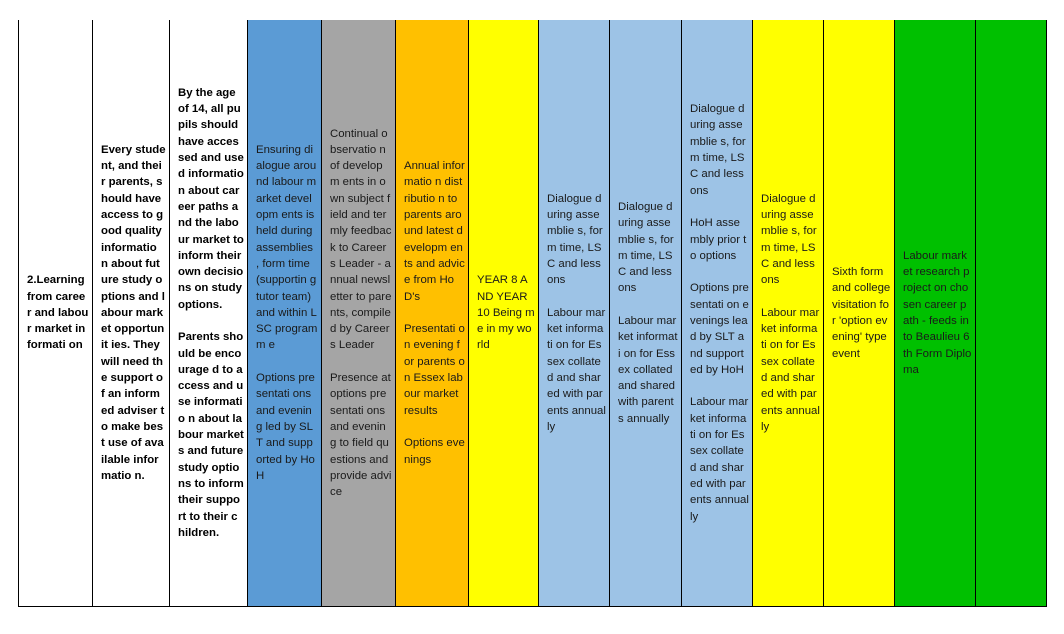  What do you see at coordinates (1011, 313) in the screenshot?
I see `extra-column-cell` at bounding box center [1011, 313].